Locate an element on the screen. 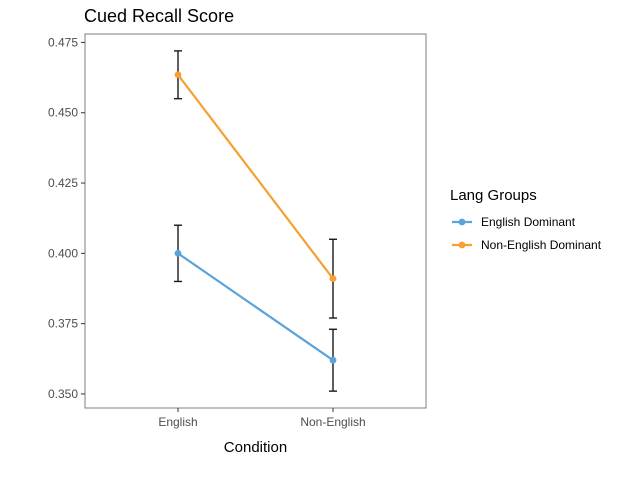  y-tick-label: 0.475 is located at coordinates (63, 42).